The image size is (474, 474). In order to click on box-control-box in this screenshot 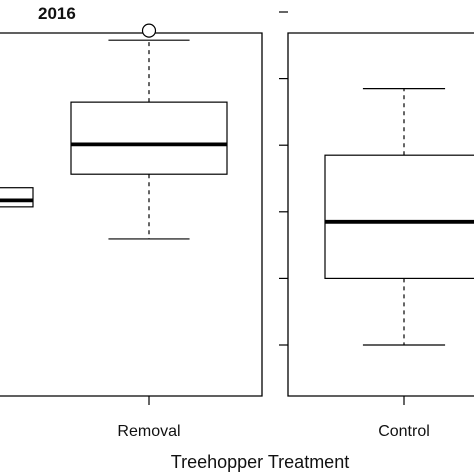, I will do `click(399, 217)`.